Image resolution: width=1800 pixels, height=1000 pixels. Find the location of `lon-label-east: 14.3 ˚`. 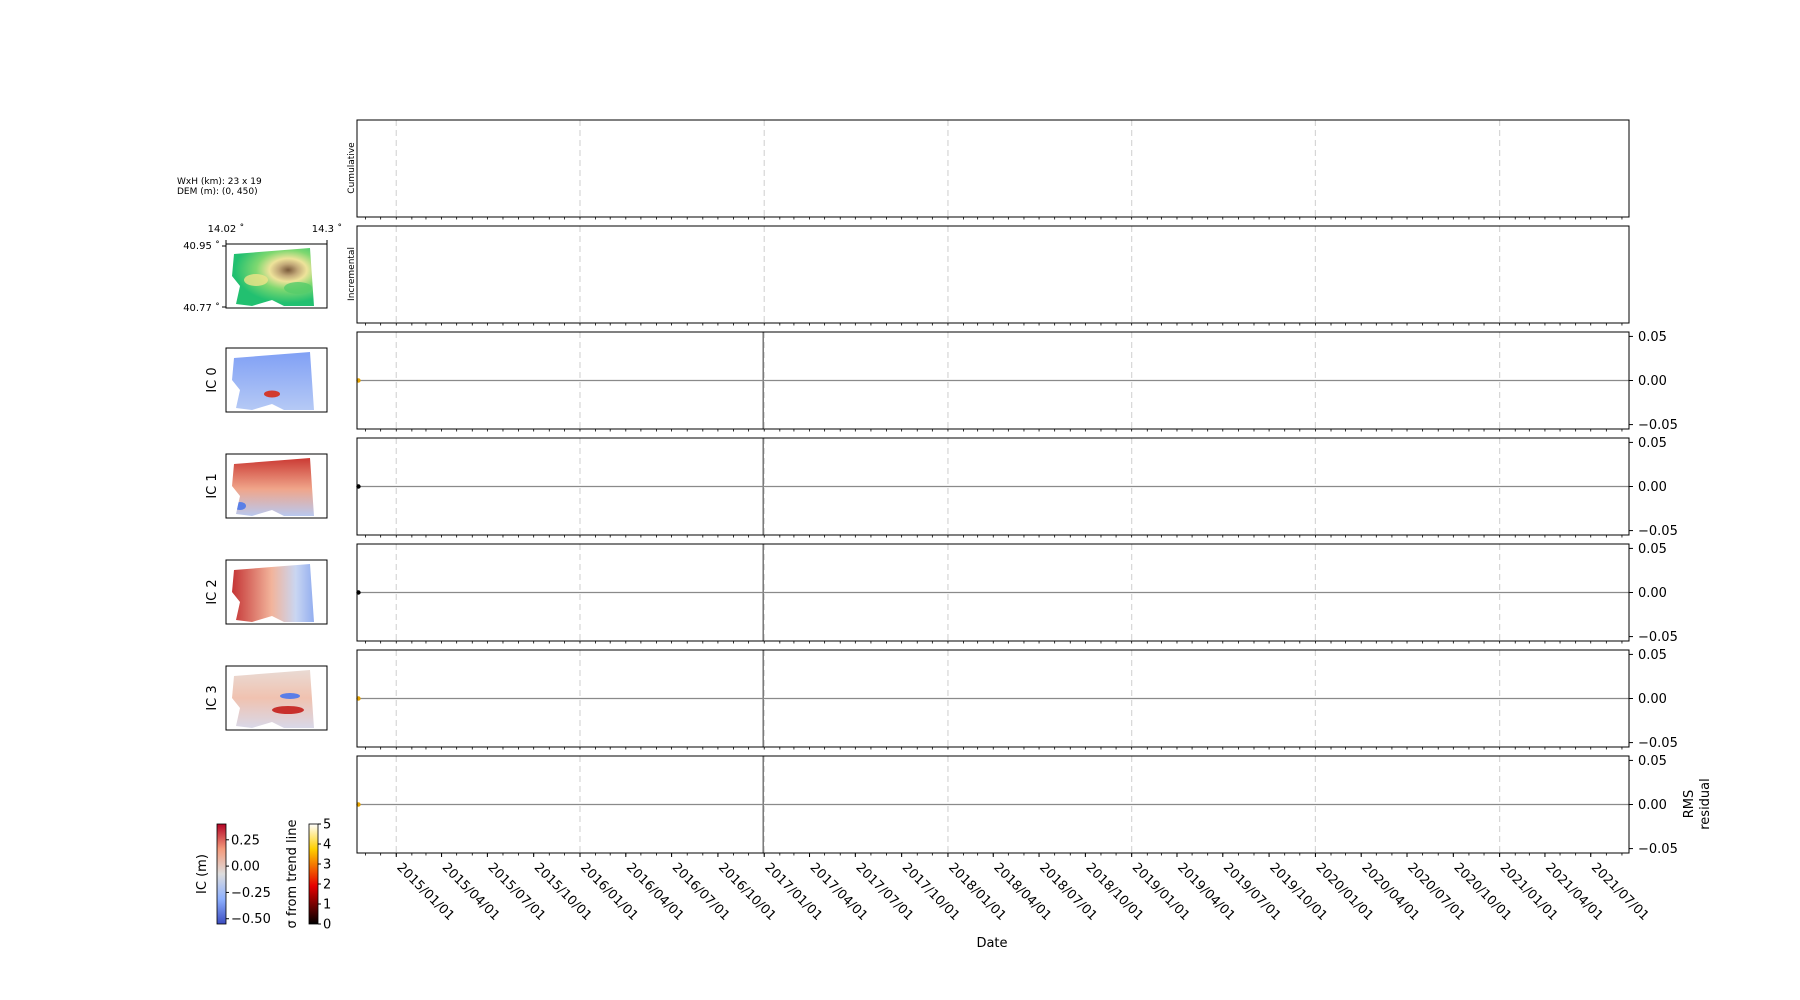

lon-label-east: 14.3 ˚ is located at coordinates (327, 229).